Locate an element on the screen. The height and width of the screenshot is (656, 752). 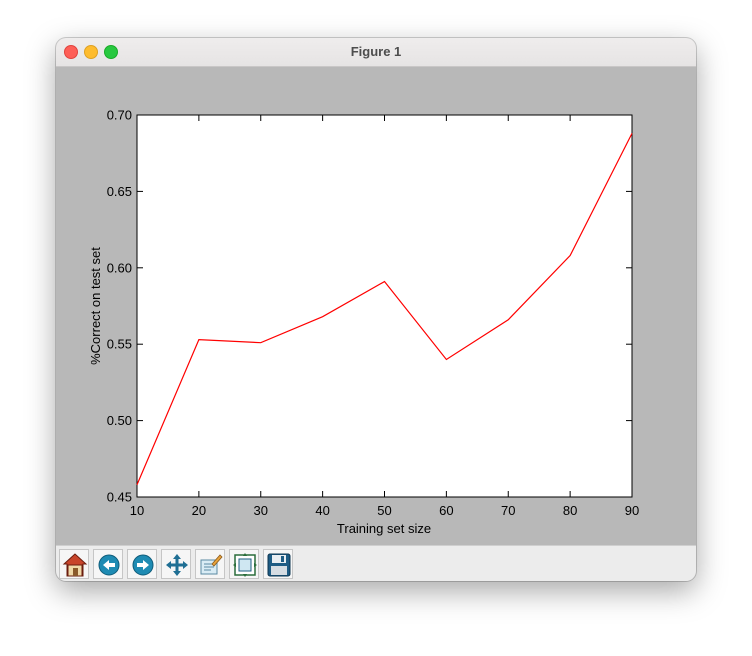
x-tick-label: 20 is located at coordinates (199, 510).